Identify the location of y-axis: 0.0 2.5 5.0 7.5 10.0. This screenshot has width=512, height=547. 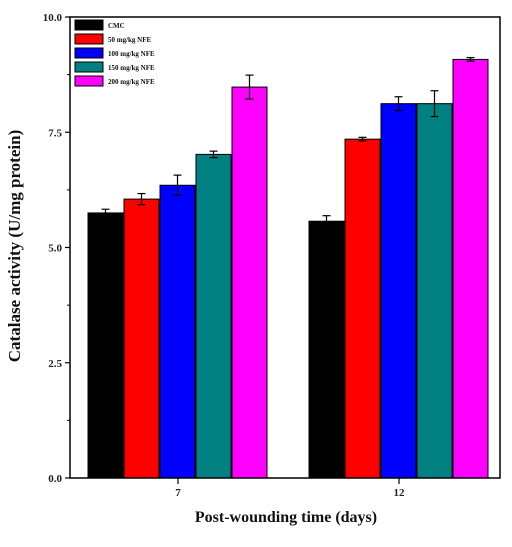
(56, 248).